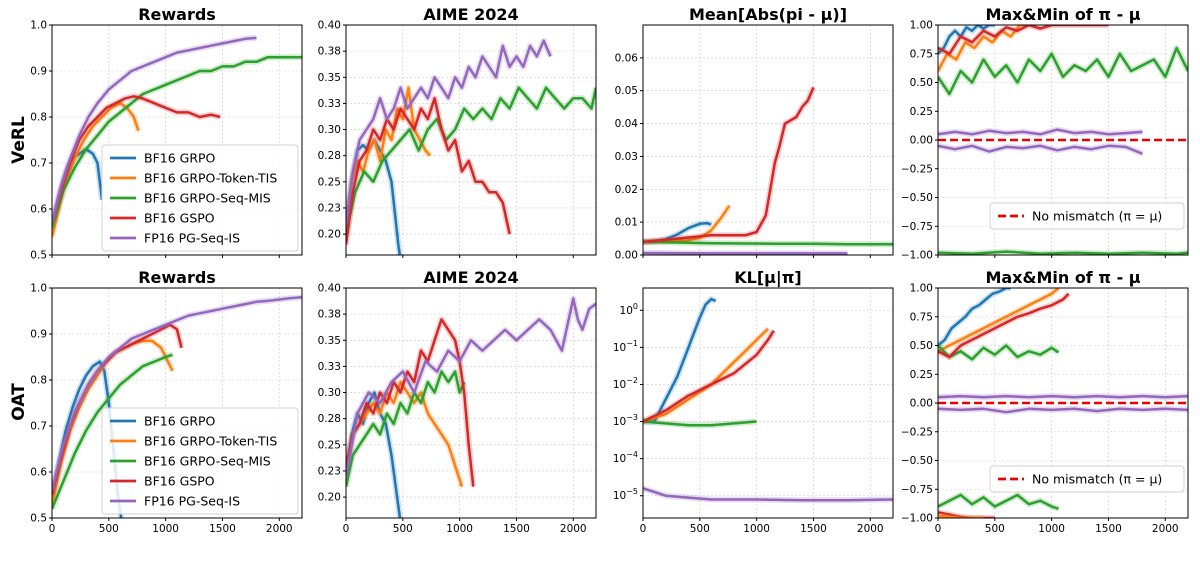  I want to click on y-tick-label: 10⁰, so click(629, 309).